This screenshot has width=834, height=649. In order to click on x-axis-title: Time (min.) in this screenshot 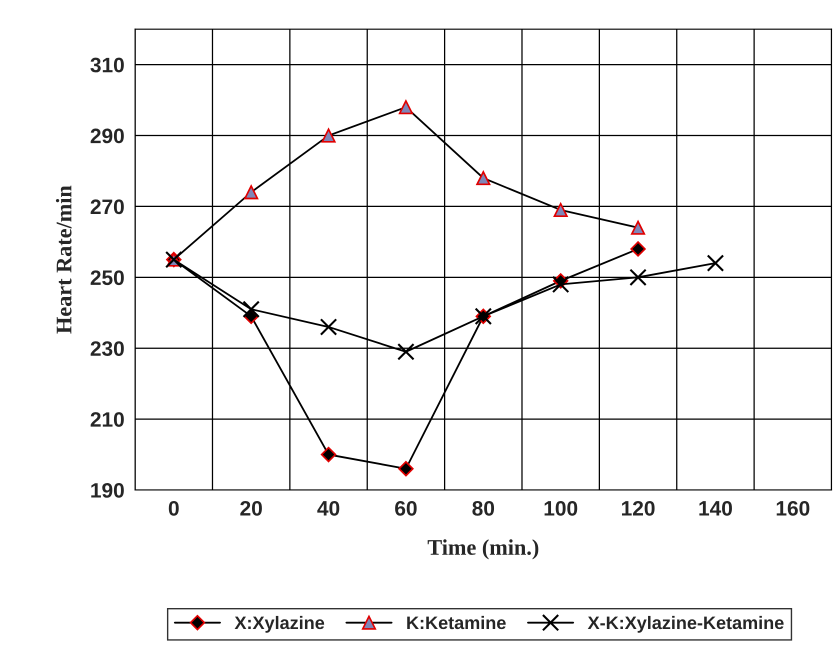, I will do `click(483, 549)`.